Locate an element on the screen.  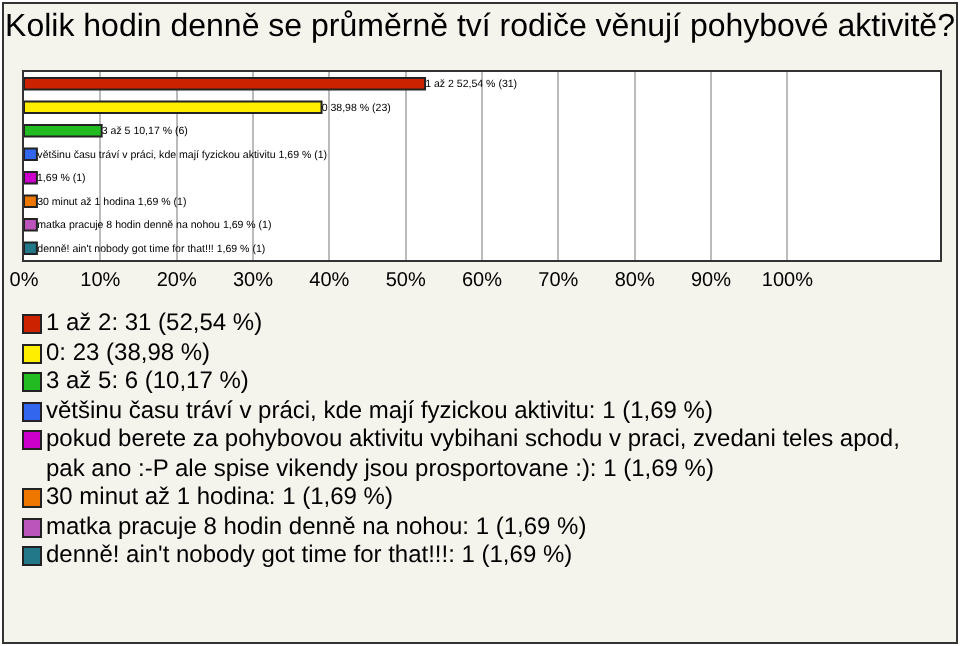
legend-label: 3 až 5: 6 (10,17 %) is located at coordinates (147, 380).